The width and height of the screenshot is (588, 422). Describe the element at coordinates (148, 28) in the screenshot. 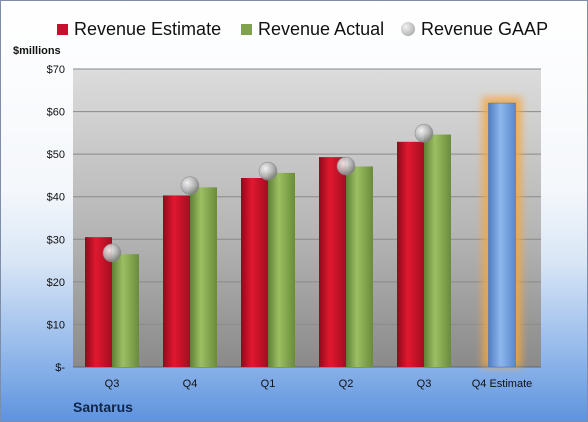

I see `legend-label-revenue-estimate: Revenue Estimate` at that location.